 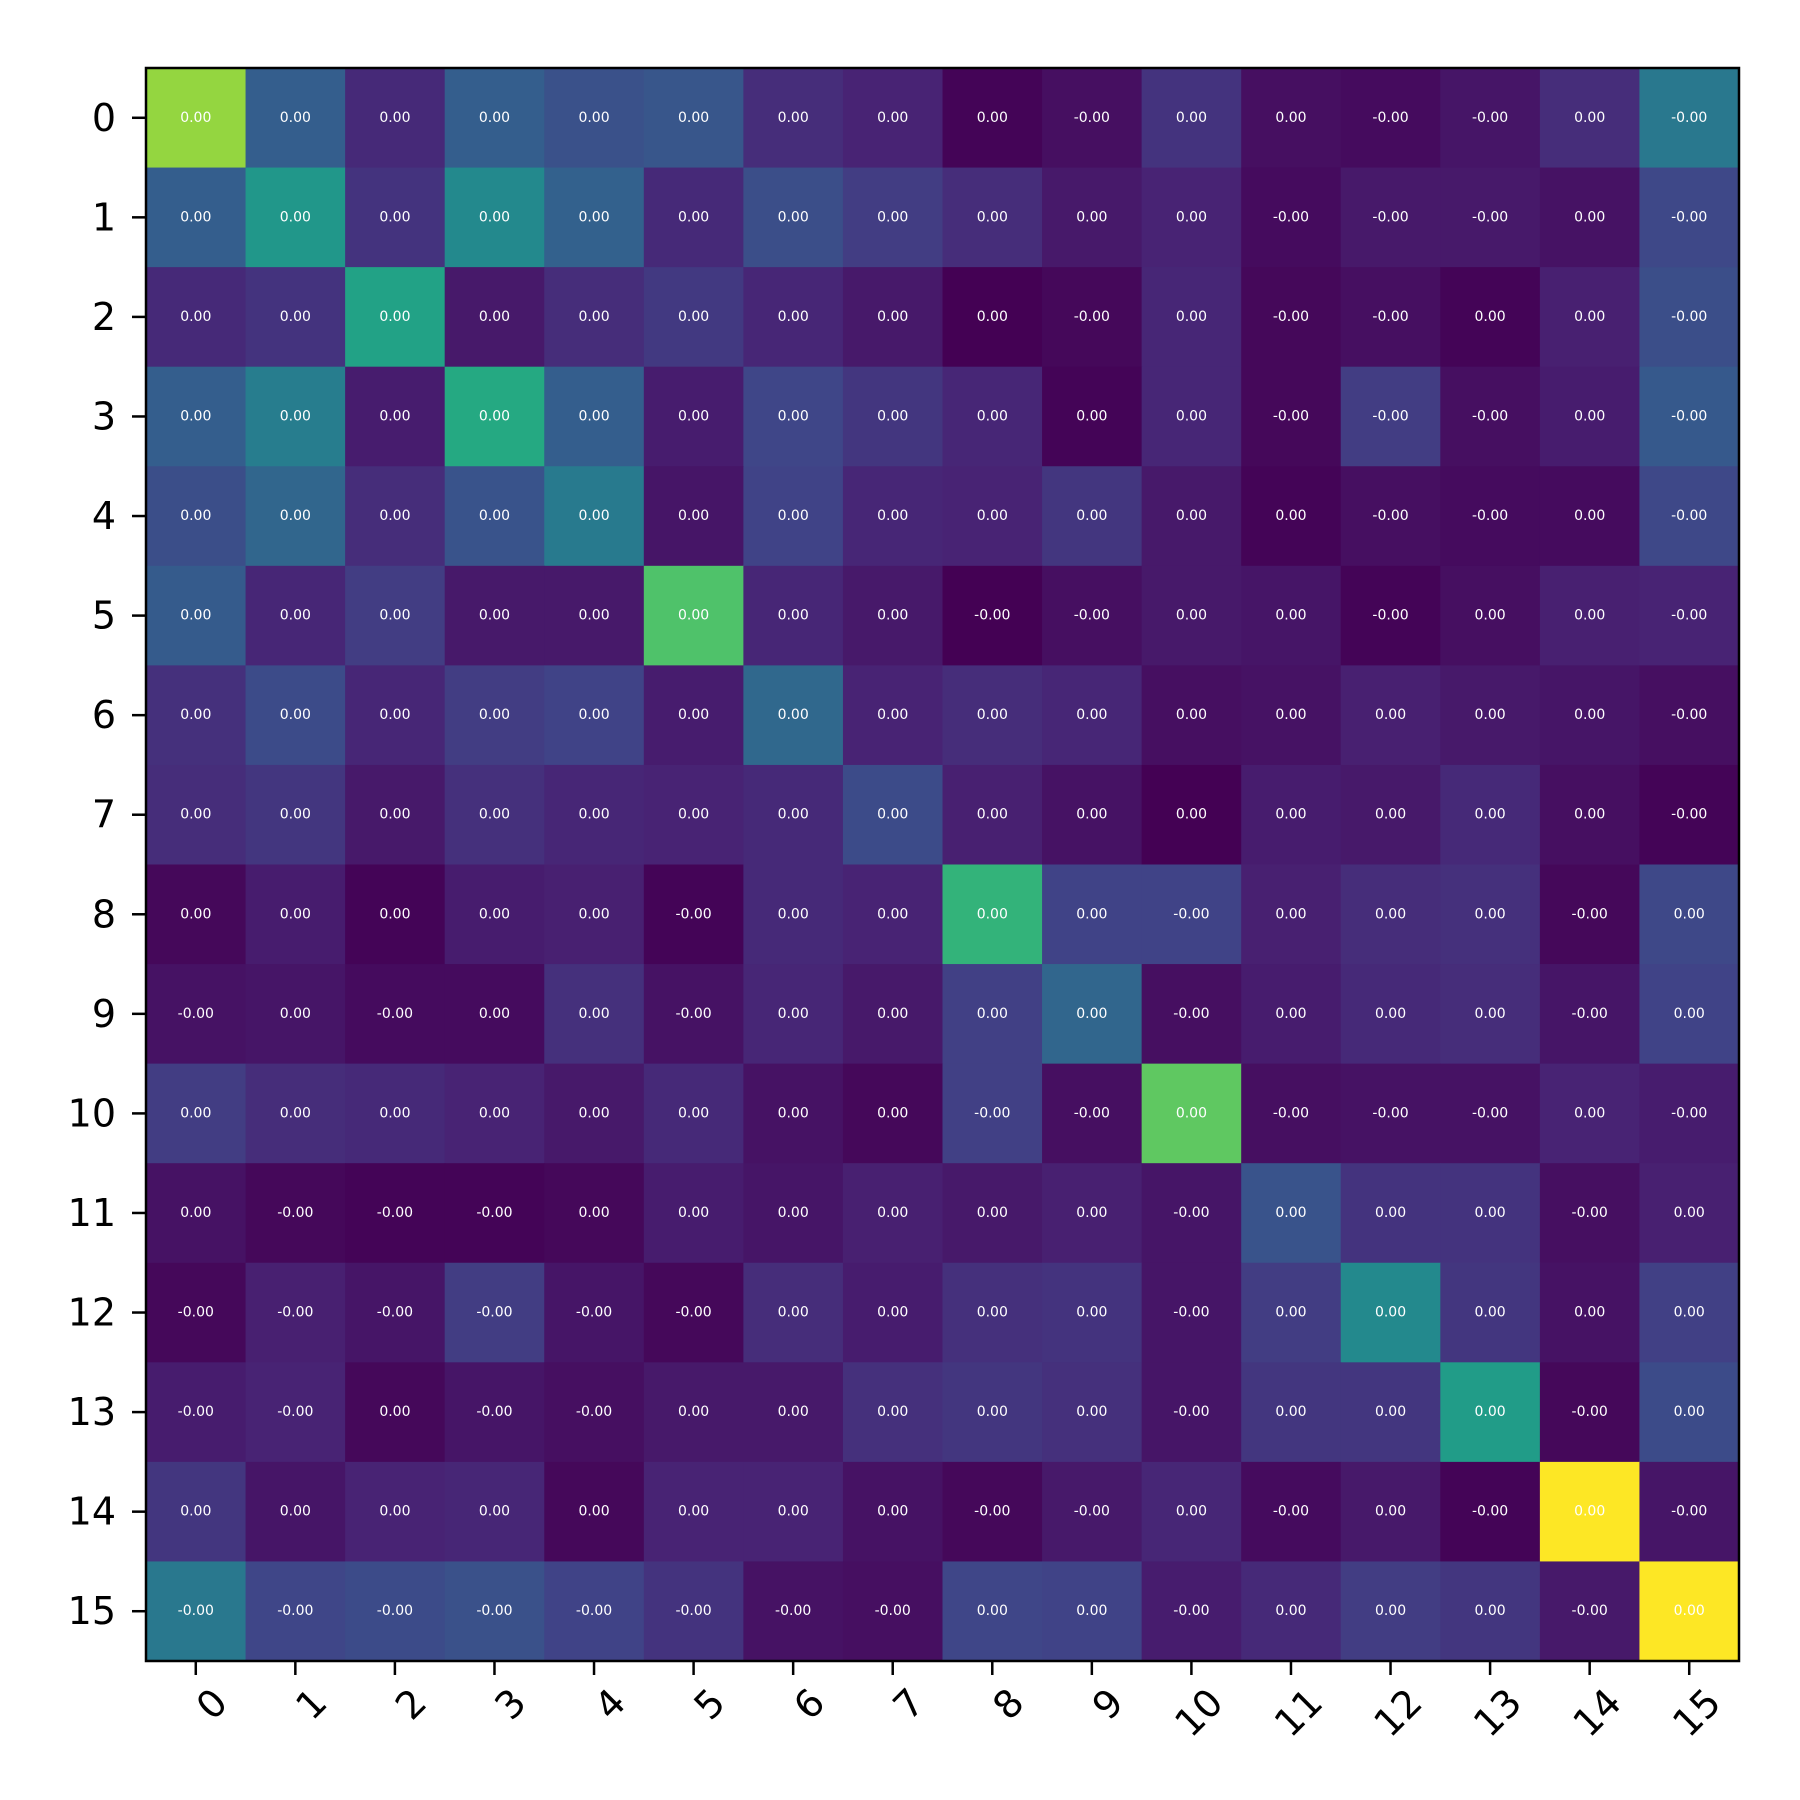 I want to click on y-tick-label: 5, so click(x=104, y=616).